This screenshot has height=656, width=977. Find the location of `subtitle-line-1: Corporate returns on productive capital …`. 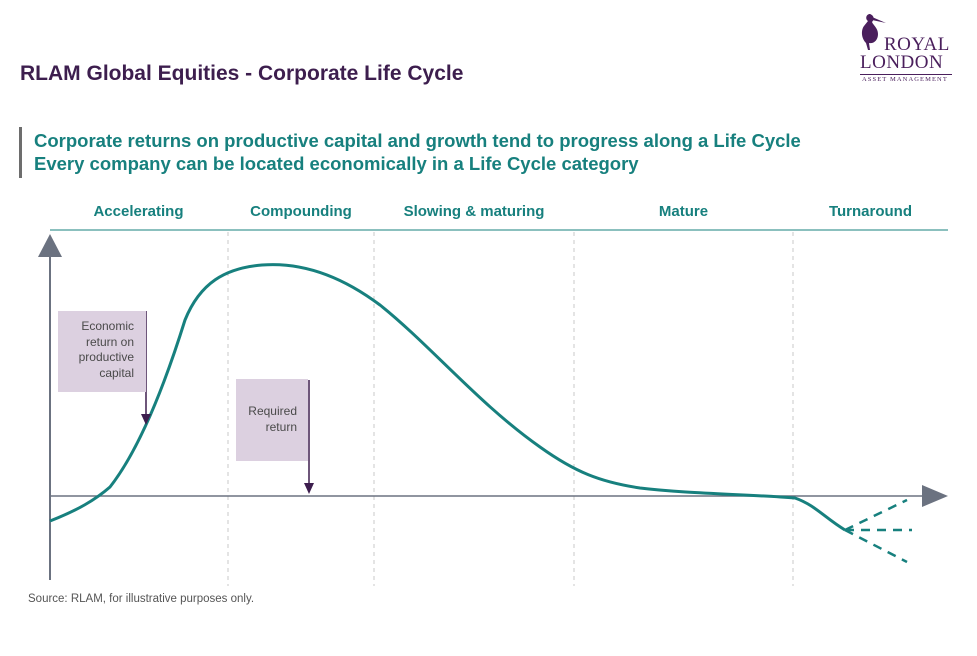

subtitle-line-1: Corporate returns on productive capital … is located at coordinates (417, 140).